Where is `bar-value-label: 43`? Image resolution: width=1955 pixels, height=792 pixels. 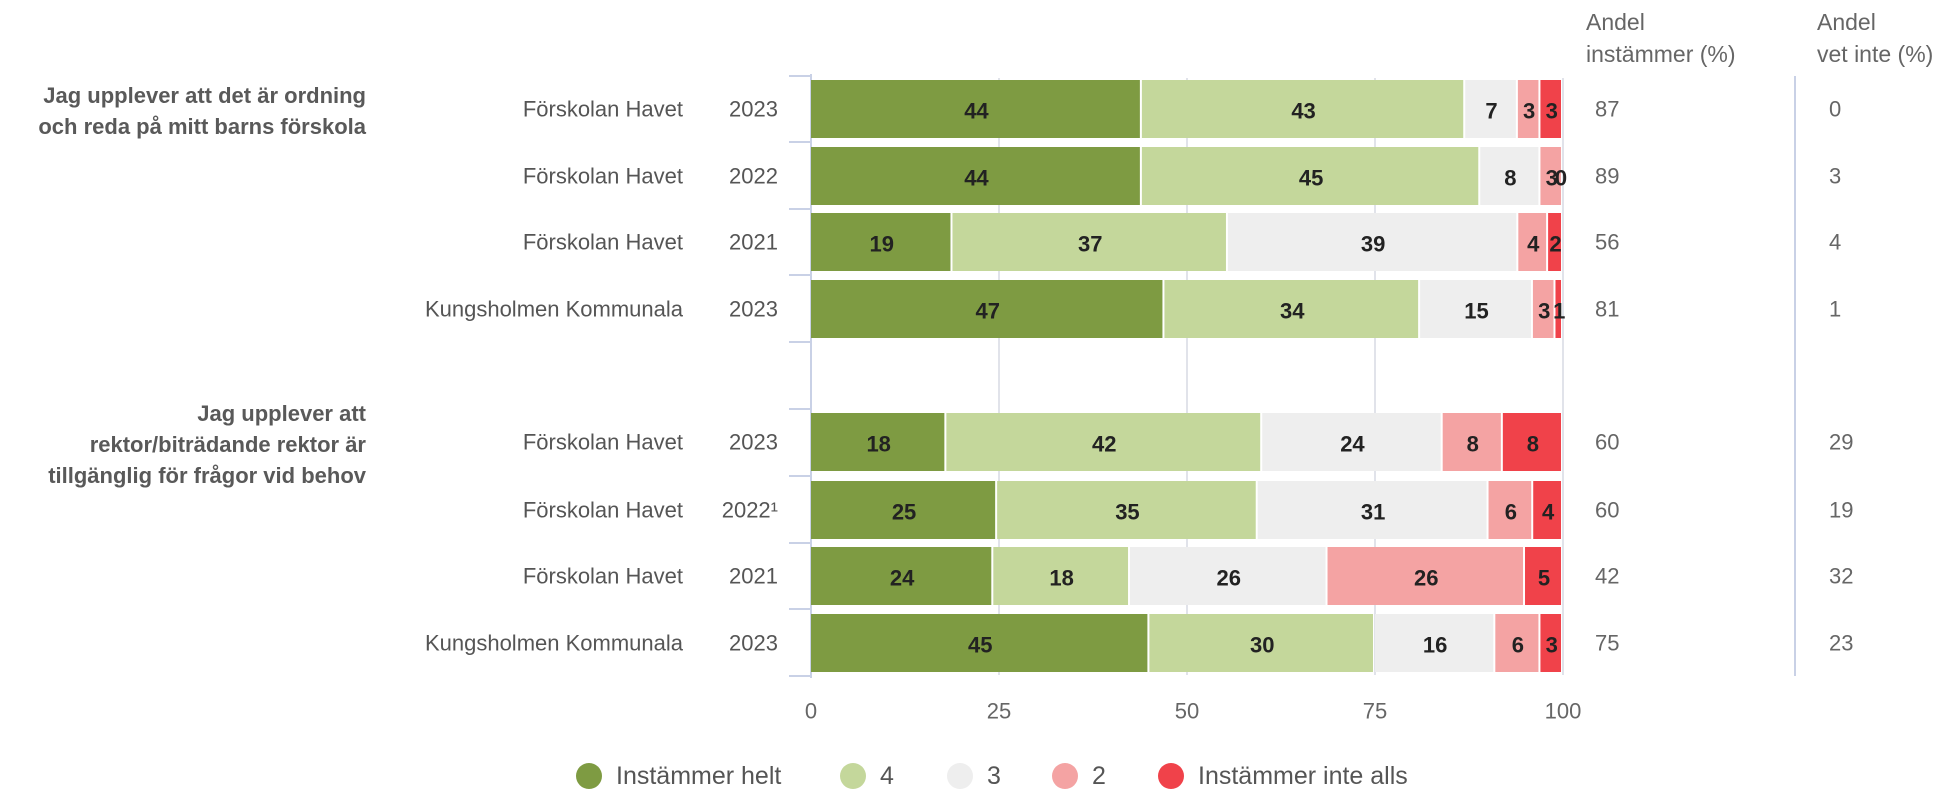
bar-value-label: 43 is located at coordinates (1303, 111).